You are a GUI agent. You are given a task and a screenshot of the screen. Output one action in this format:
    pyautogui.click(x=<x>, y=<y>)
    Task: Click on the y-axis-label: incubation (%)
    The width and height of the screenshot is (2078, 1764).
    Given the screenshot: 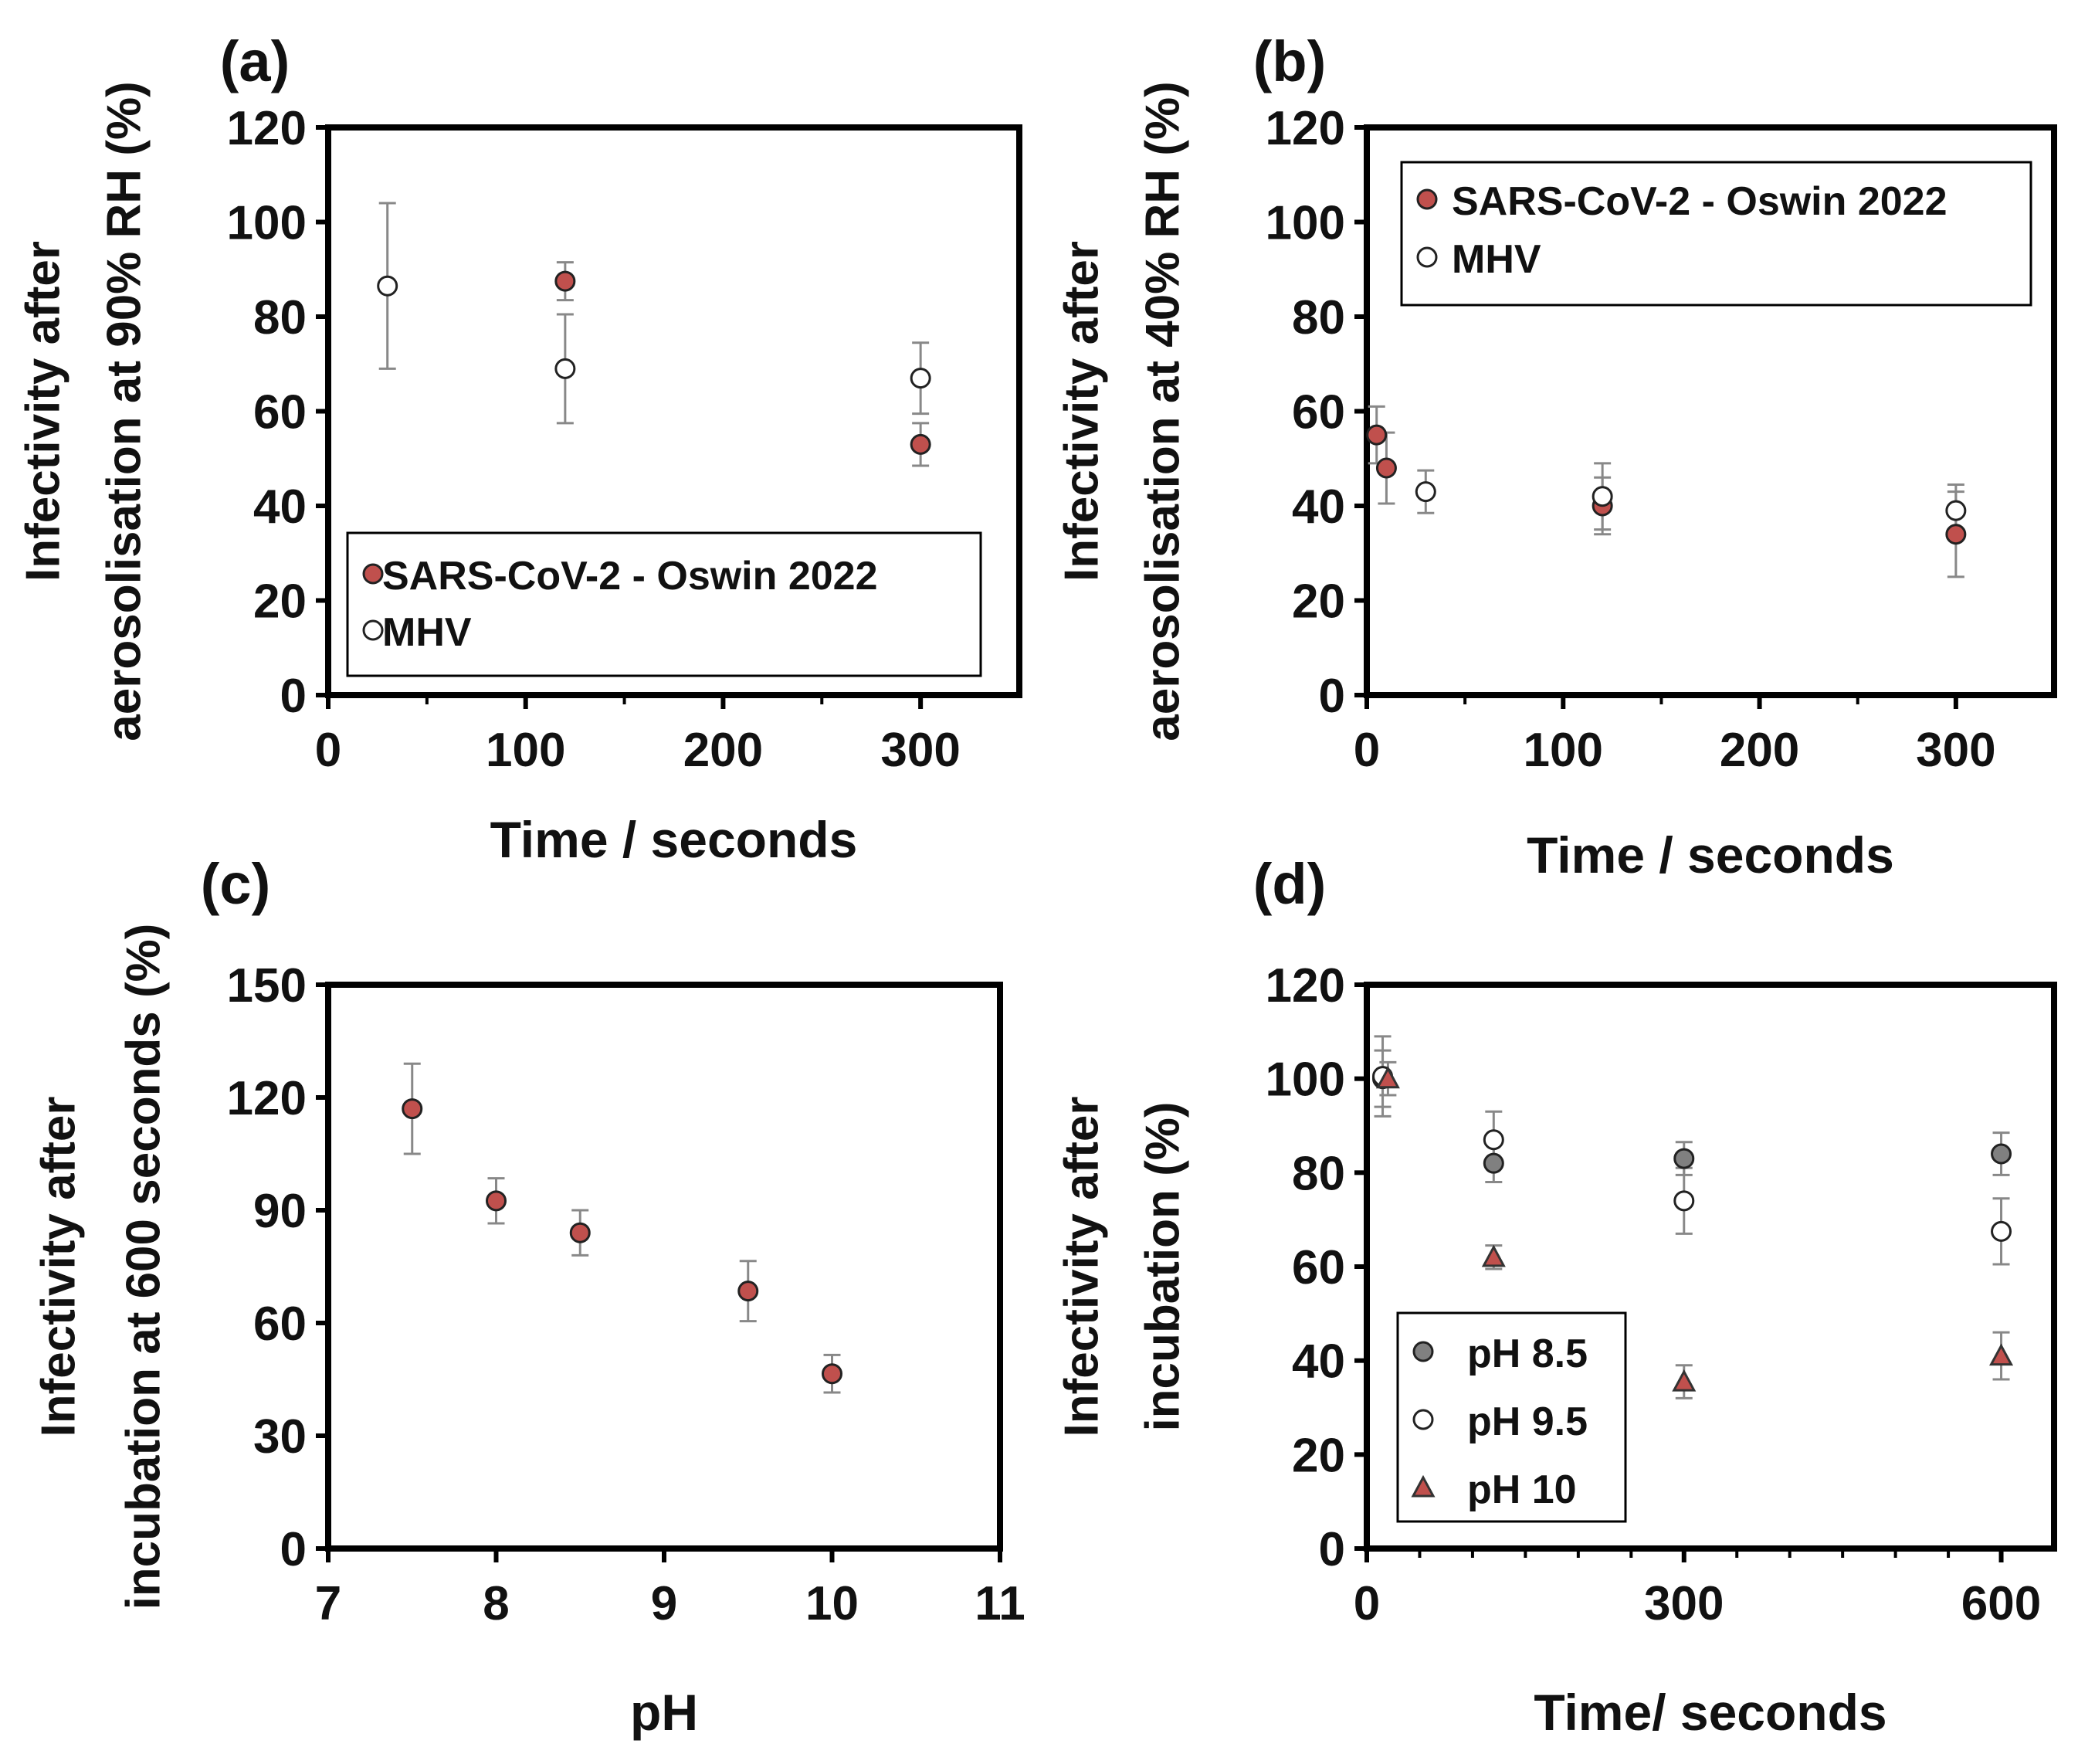 What is the action you would take?
    pyautogui.click(x=1162, y=1266)
    